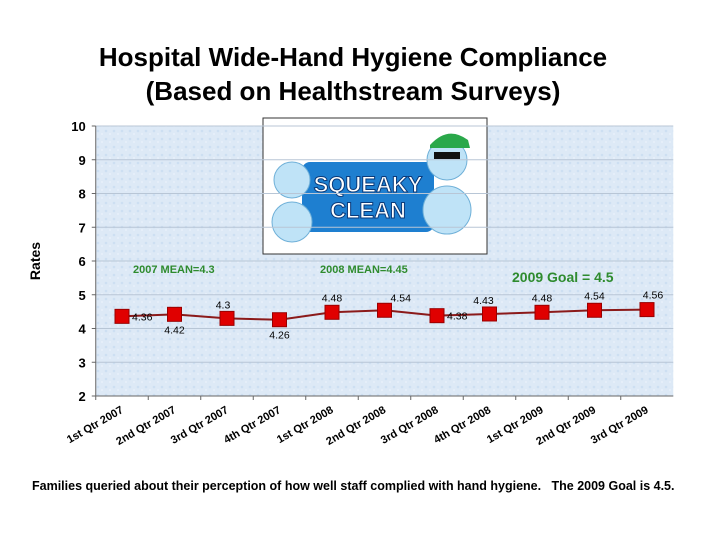  I want to click on annotation: 2008 MEAN=4.45, so click(364, 270).